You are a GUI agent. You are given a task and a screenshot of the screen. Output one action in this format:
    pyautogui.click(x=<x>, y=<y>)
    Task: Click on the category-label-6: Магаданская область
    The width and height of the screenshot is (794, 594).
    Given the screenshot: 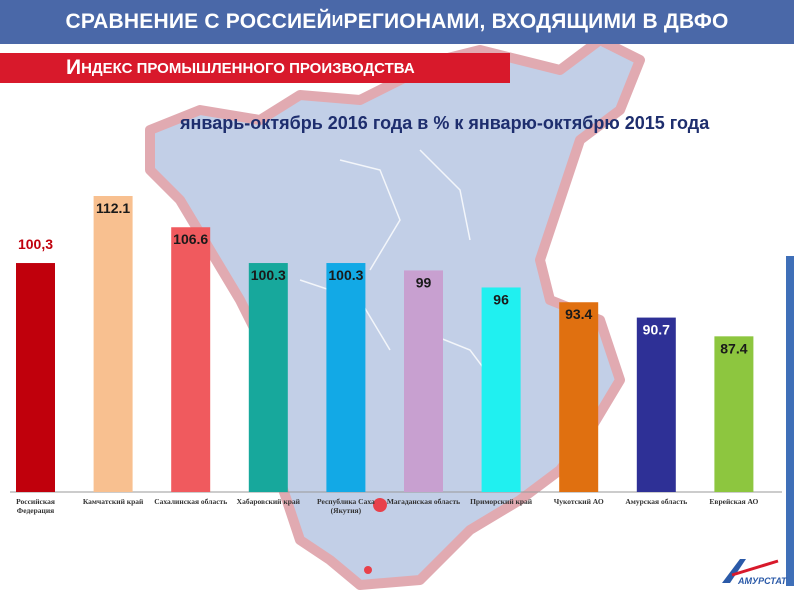 What is the action you would take?
    pyautogui.click(x=423, y=501)
    